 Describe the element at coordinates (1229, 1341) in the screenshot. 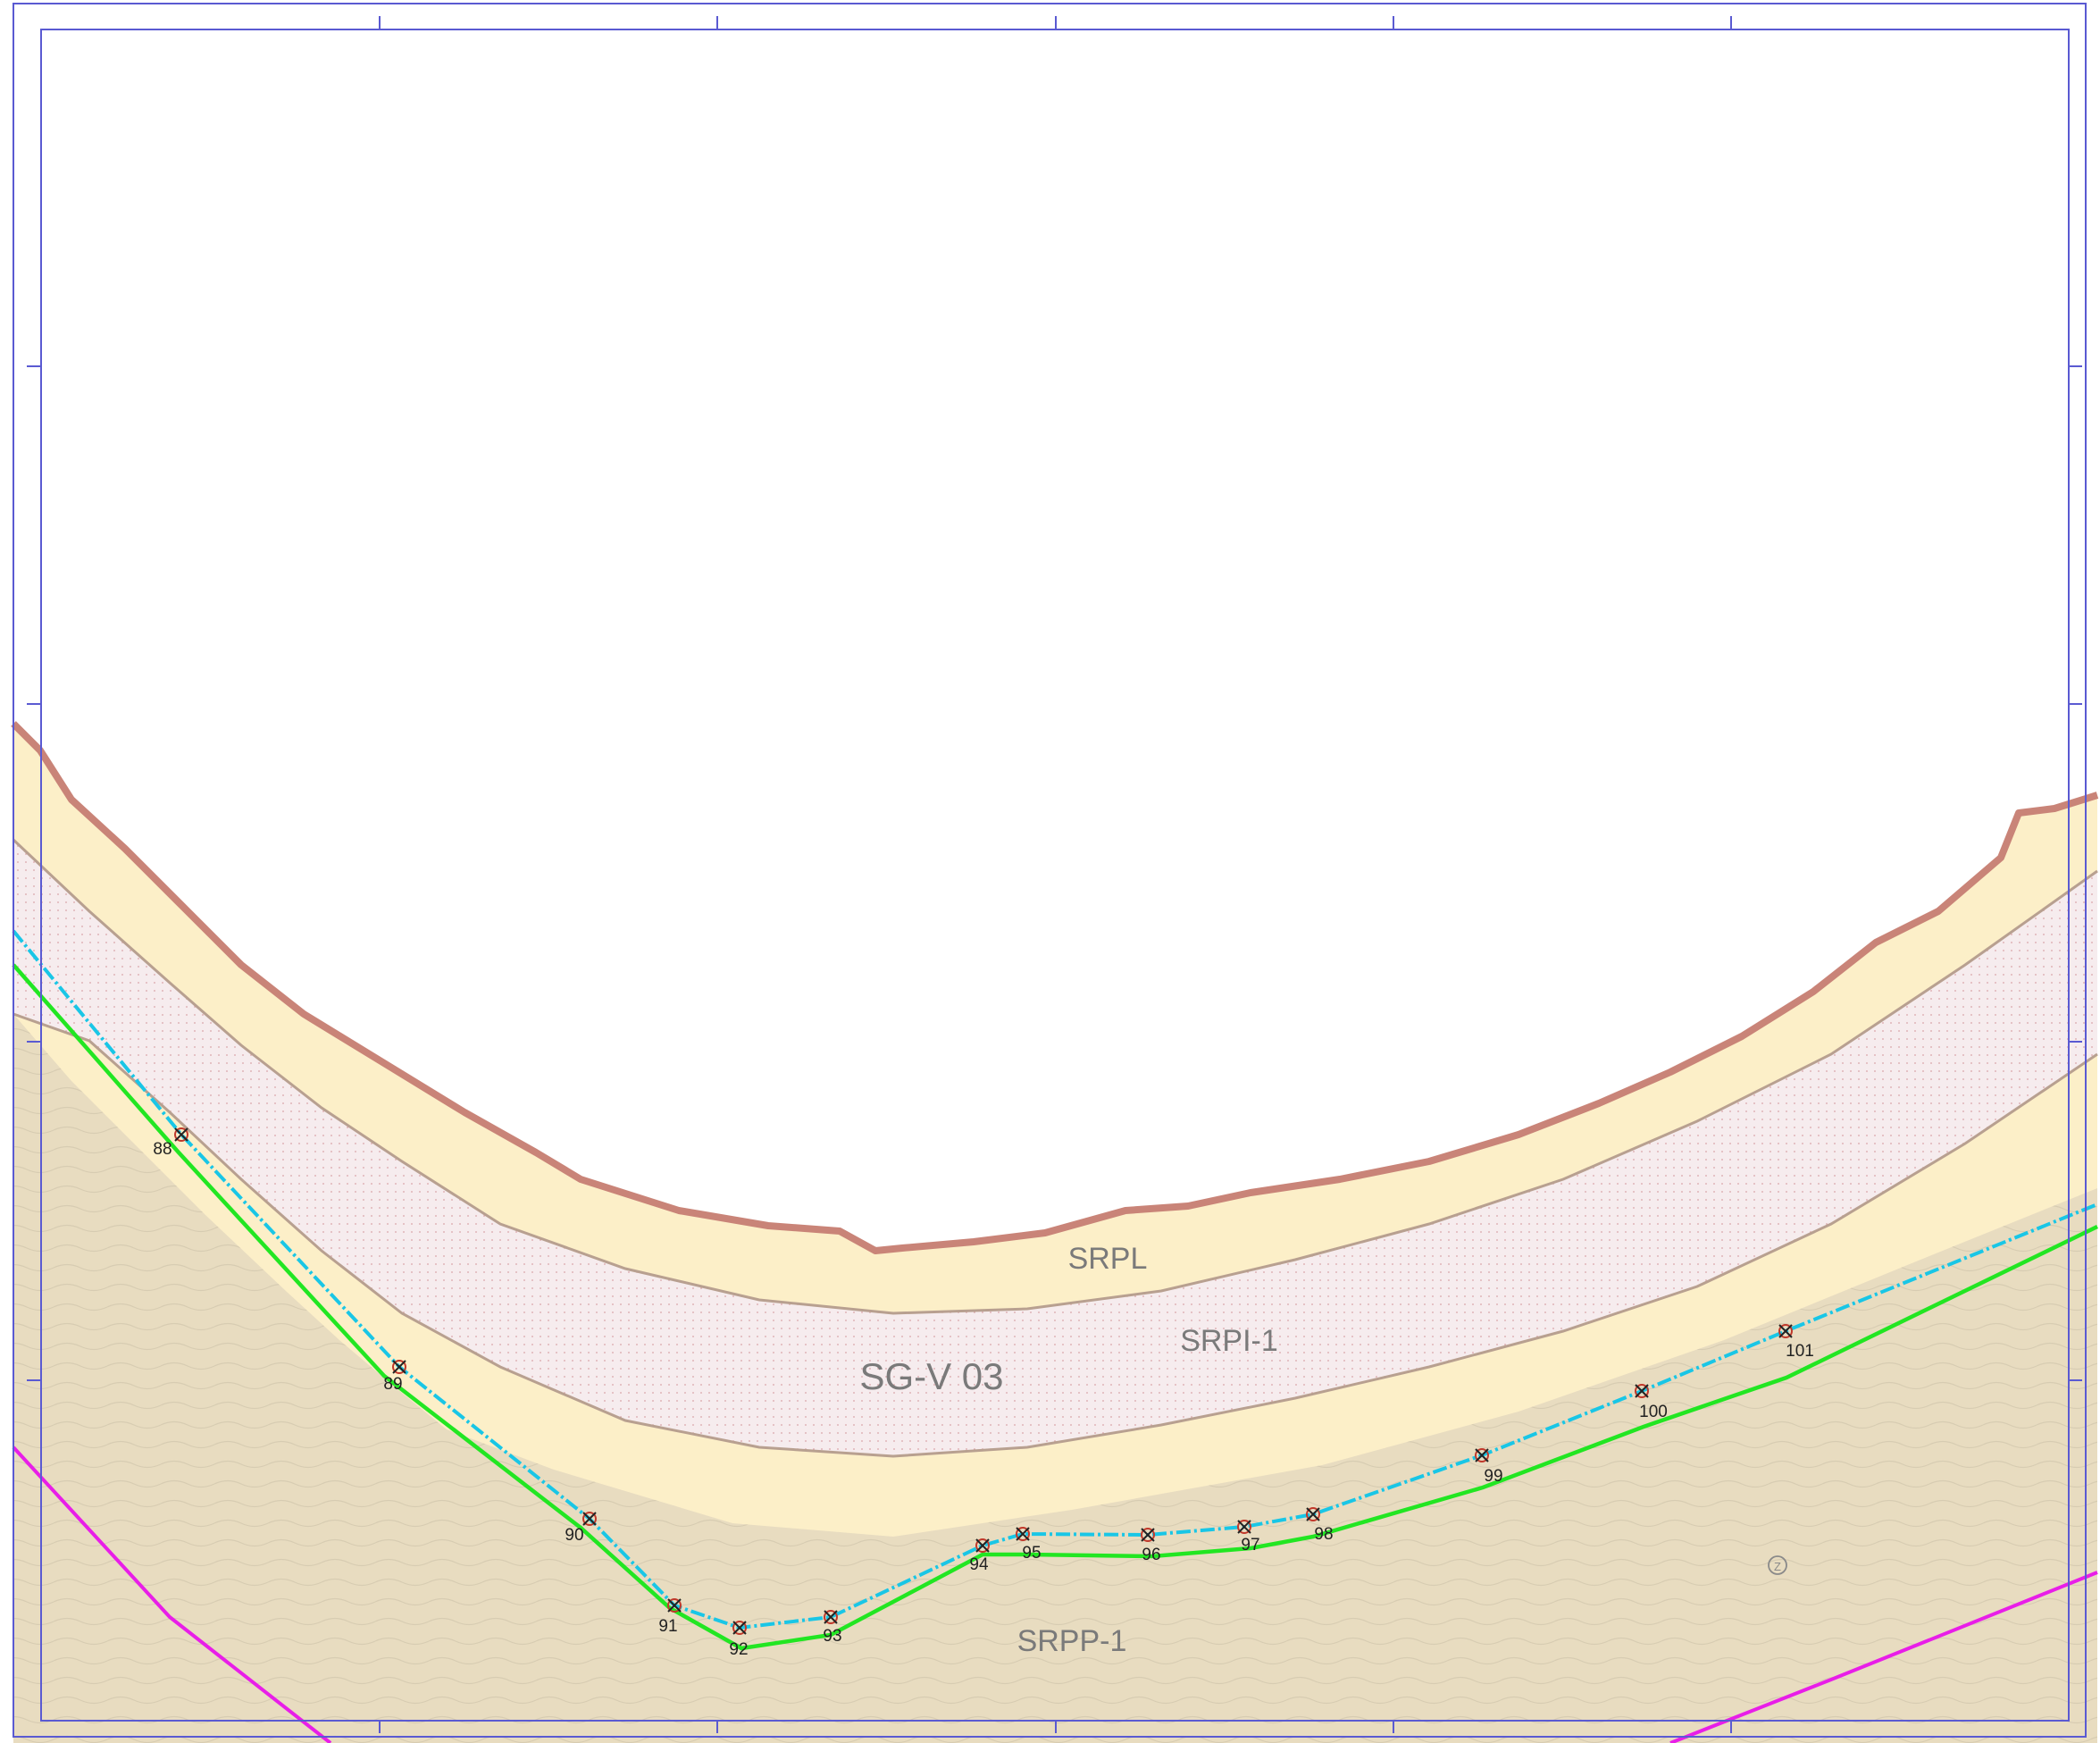

I see `zone-label-srpi-1: SRPI-1` at that location.